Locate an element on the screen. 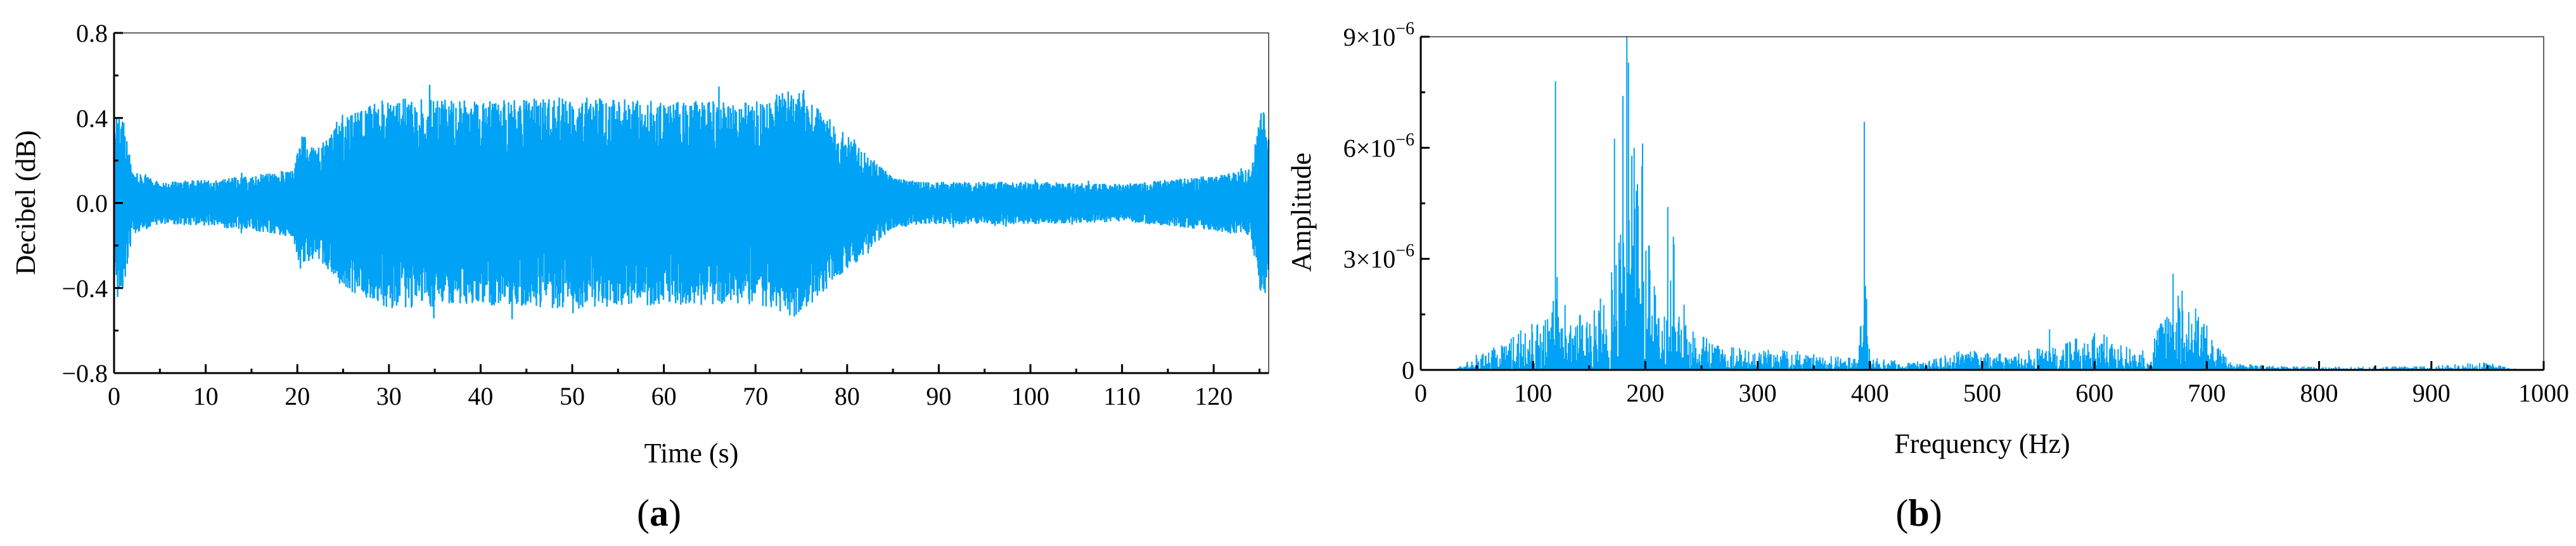 The image size is (2576, 546). chart-a-x-tick-label: 40 is located at coordinates (480, 396).